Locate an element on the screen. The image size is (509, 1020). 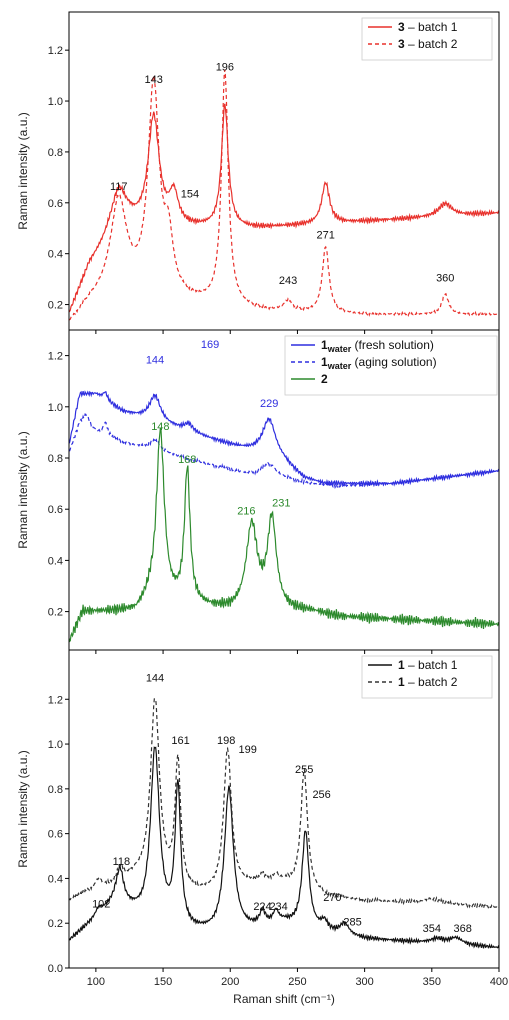
peak-annotation: 255 is located at coordinates (304, 770).